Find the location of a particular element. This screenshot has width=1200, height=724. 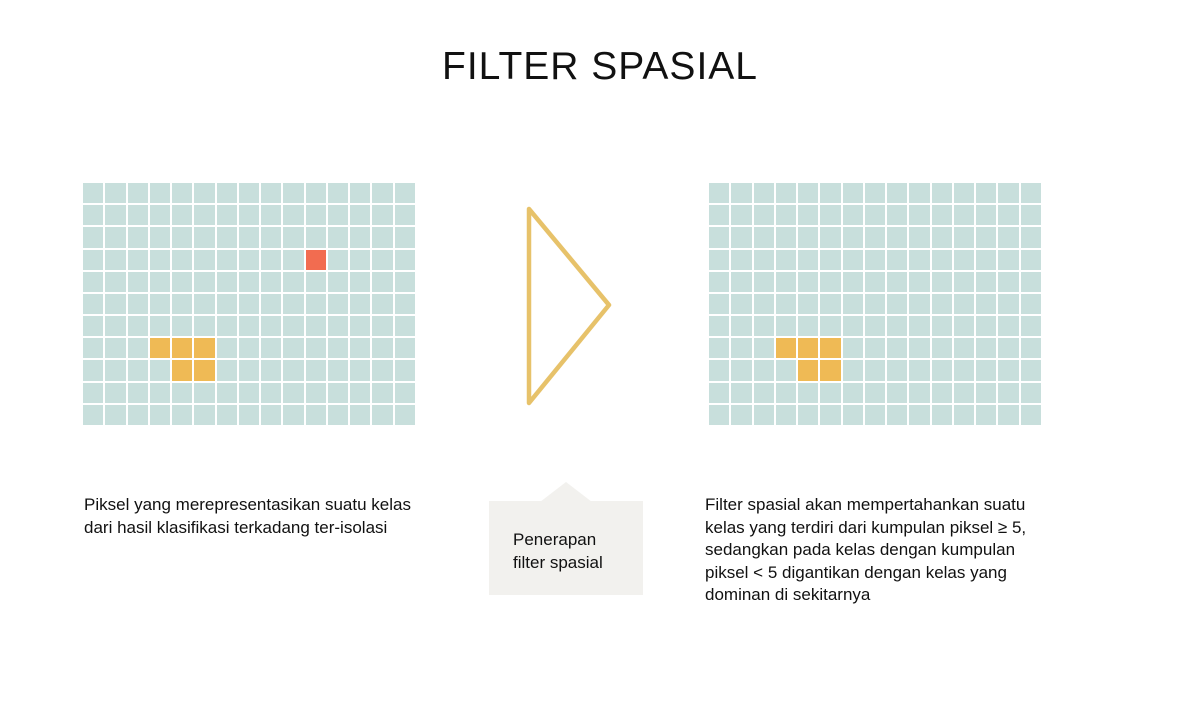

callout-box: Penerapan filter spasial is located at coordinates (566, 538).